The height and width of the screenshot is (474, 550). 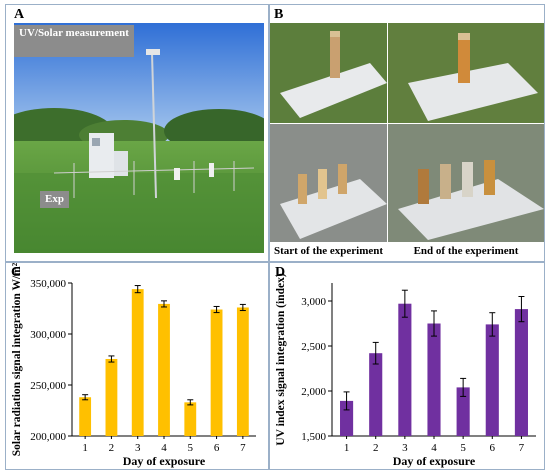 What do you see at coordinates (16, 272) in the screenshot?
I see `panel-c-letter: C` at bounding box center [16, 272].